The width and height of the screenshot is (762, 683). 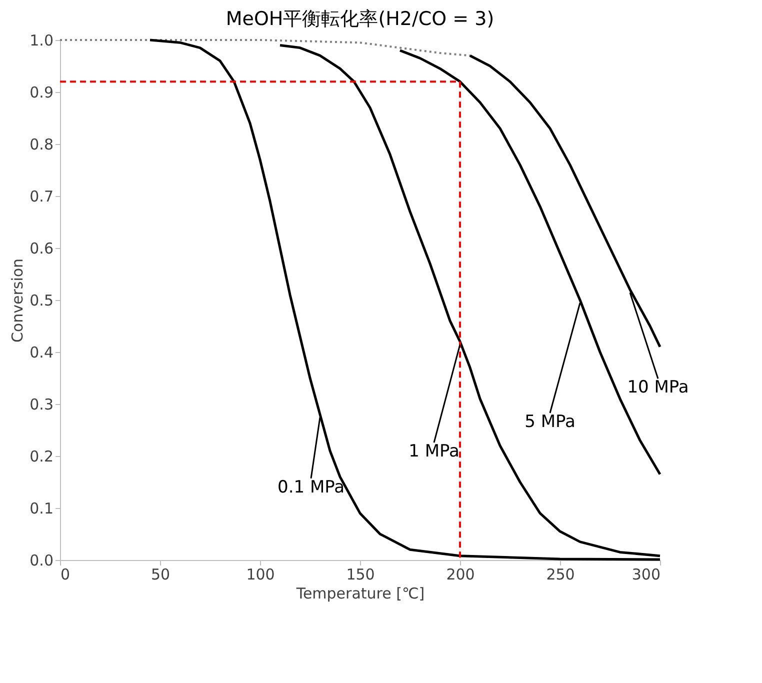 What do you see at coordinates (42, 145) in the screenshot?
I see `y-tick-label: 0.8` at bounding box center [42, 145].